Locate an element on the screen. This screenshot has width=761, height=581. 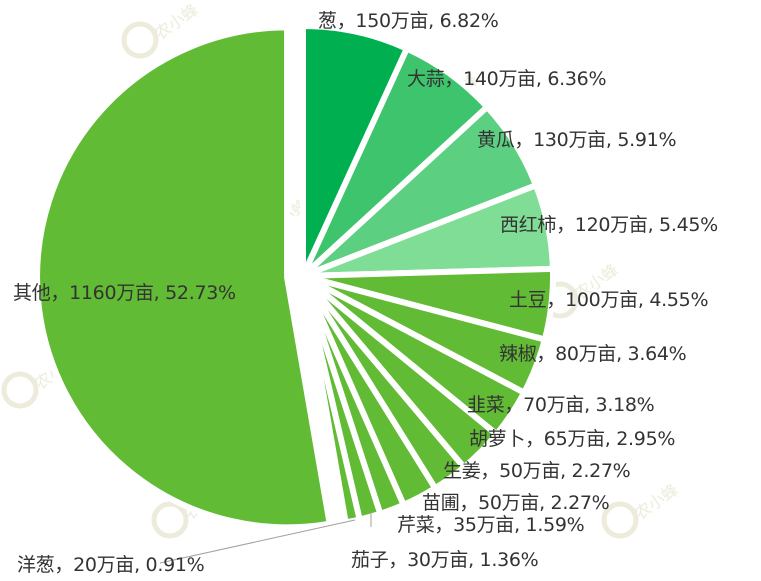
slice-label: 芹菜，35万亩, 1.59% is located at coordinates (491, 525).